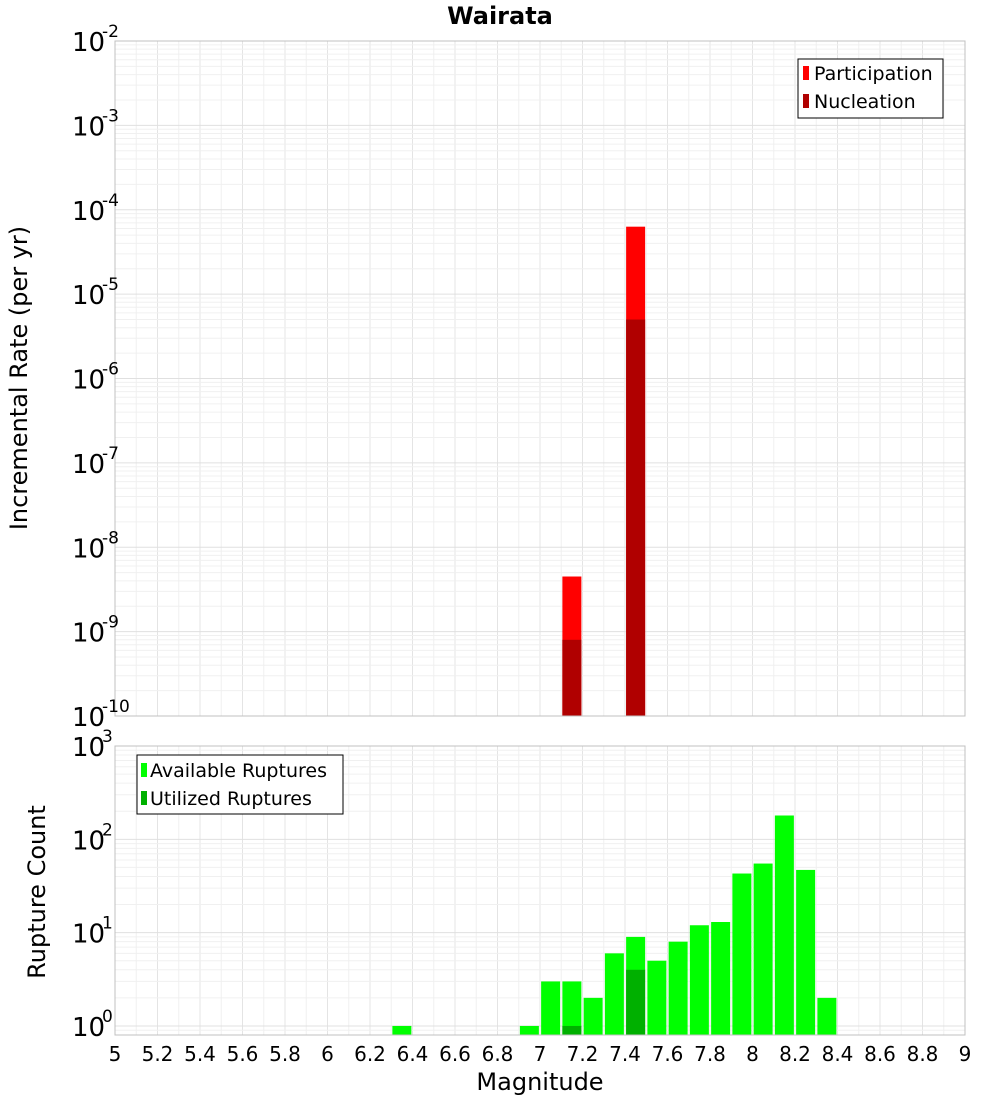 This screenshot has height=1100, width=1000. Describe the element at coordinates (625, 1054) in the screenshot. I see `x-tick-label: 7.4` at that location.